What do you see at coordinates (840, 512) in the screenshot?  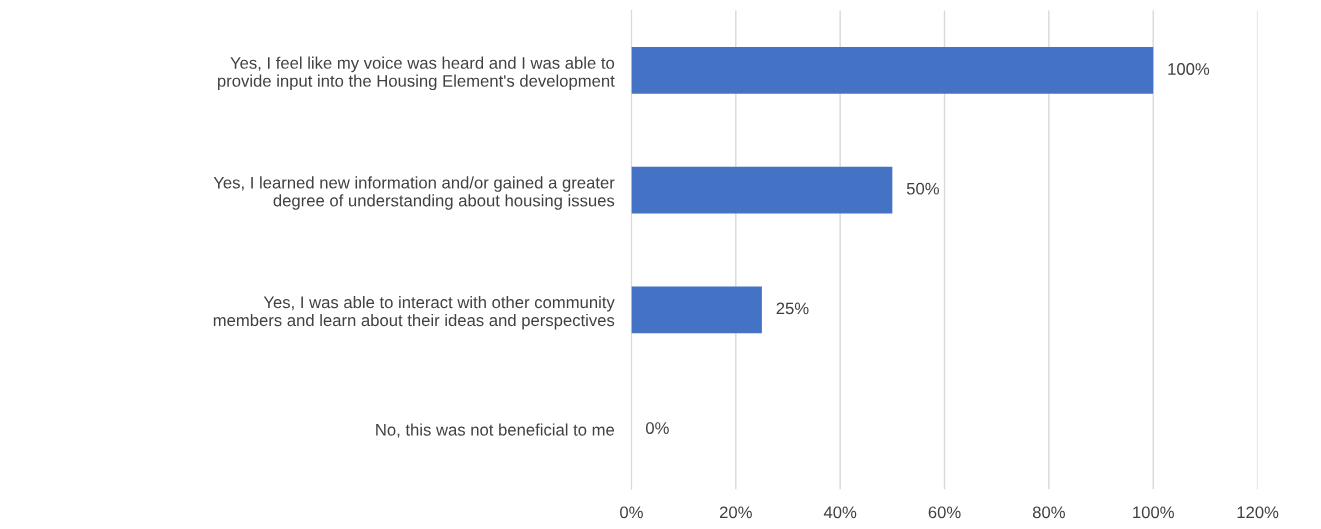 I see `x-tick-label: 40%` at bounding box center [840, 512].